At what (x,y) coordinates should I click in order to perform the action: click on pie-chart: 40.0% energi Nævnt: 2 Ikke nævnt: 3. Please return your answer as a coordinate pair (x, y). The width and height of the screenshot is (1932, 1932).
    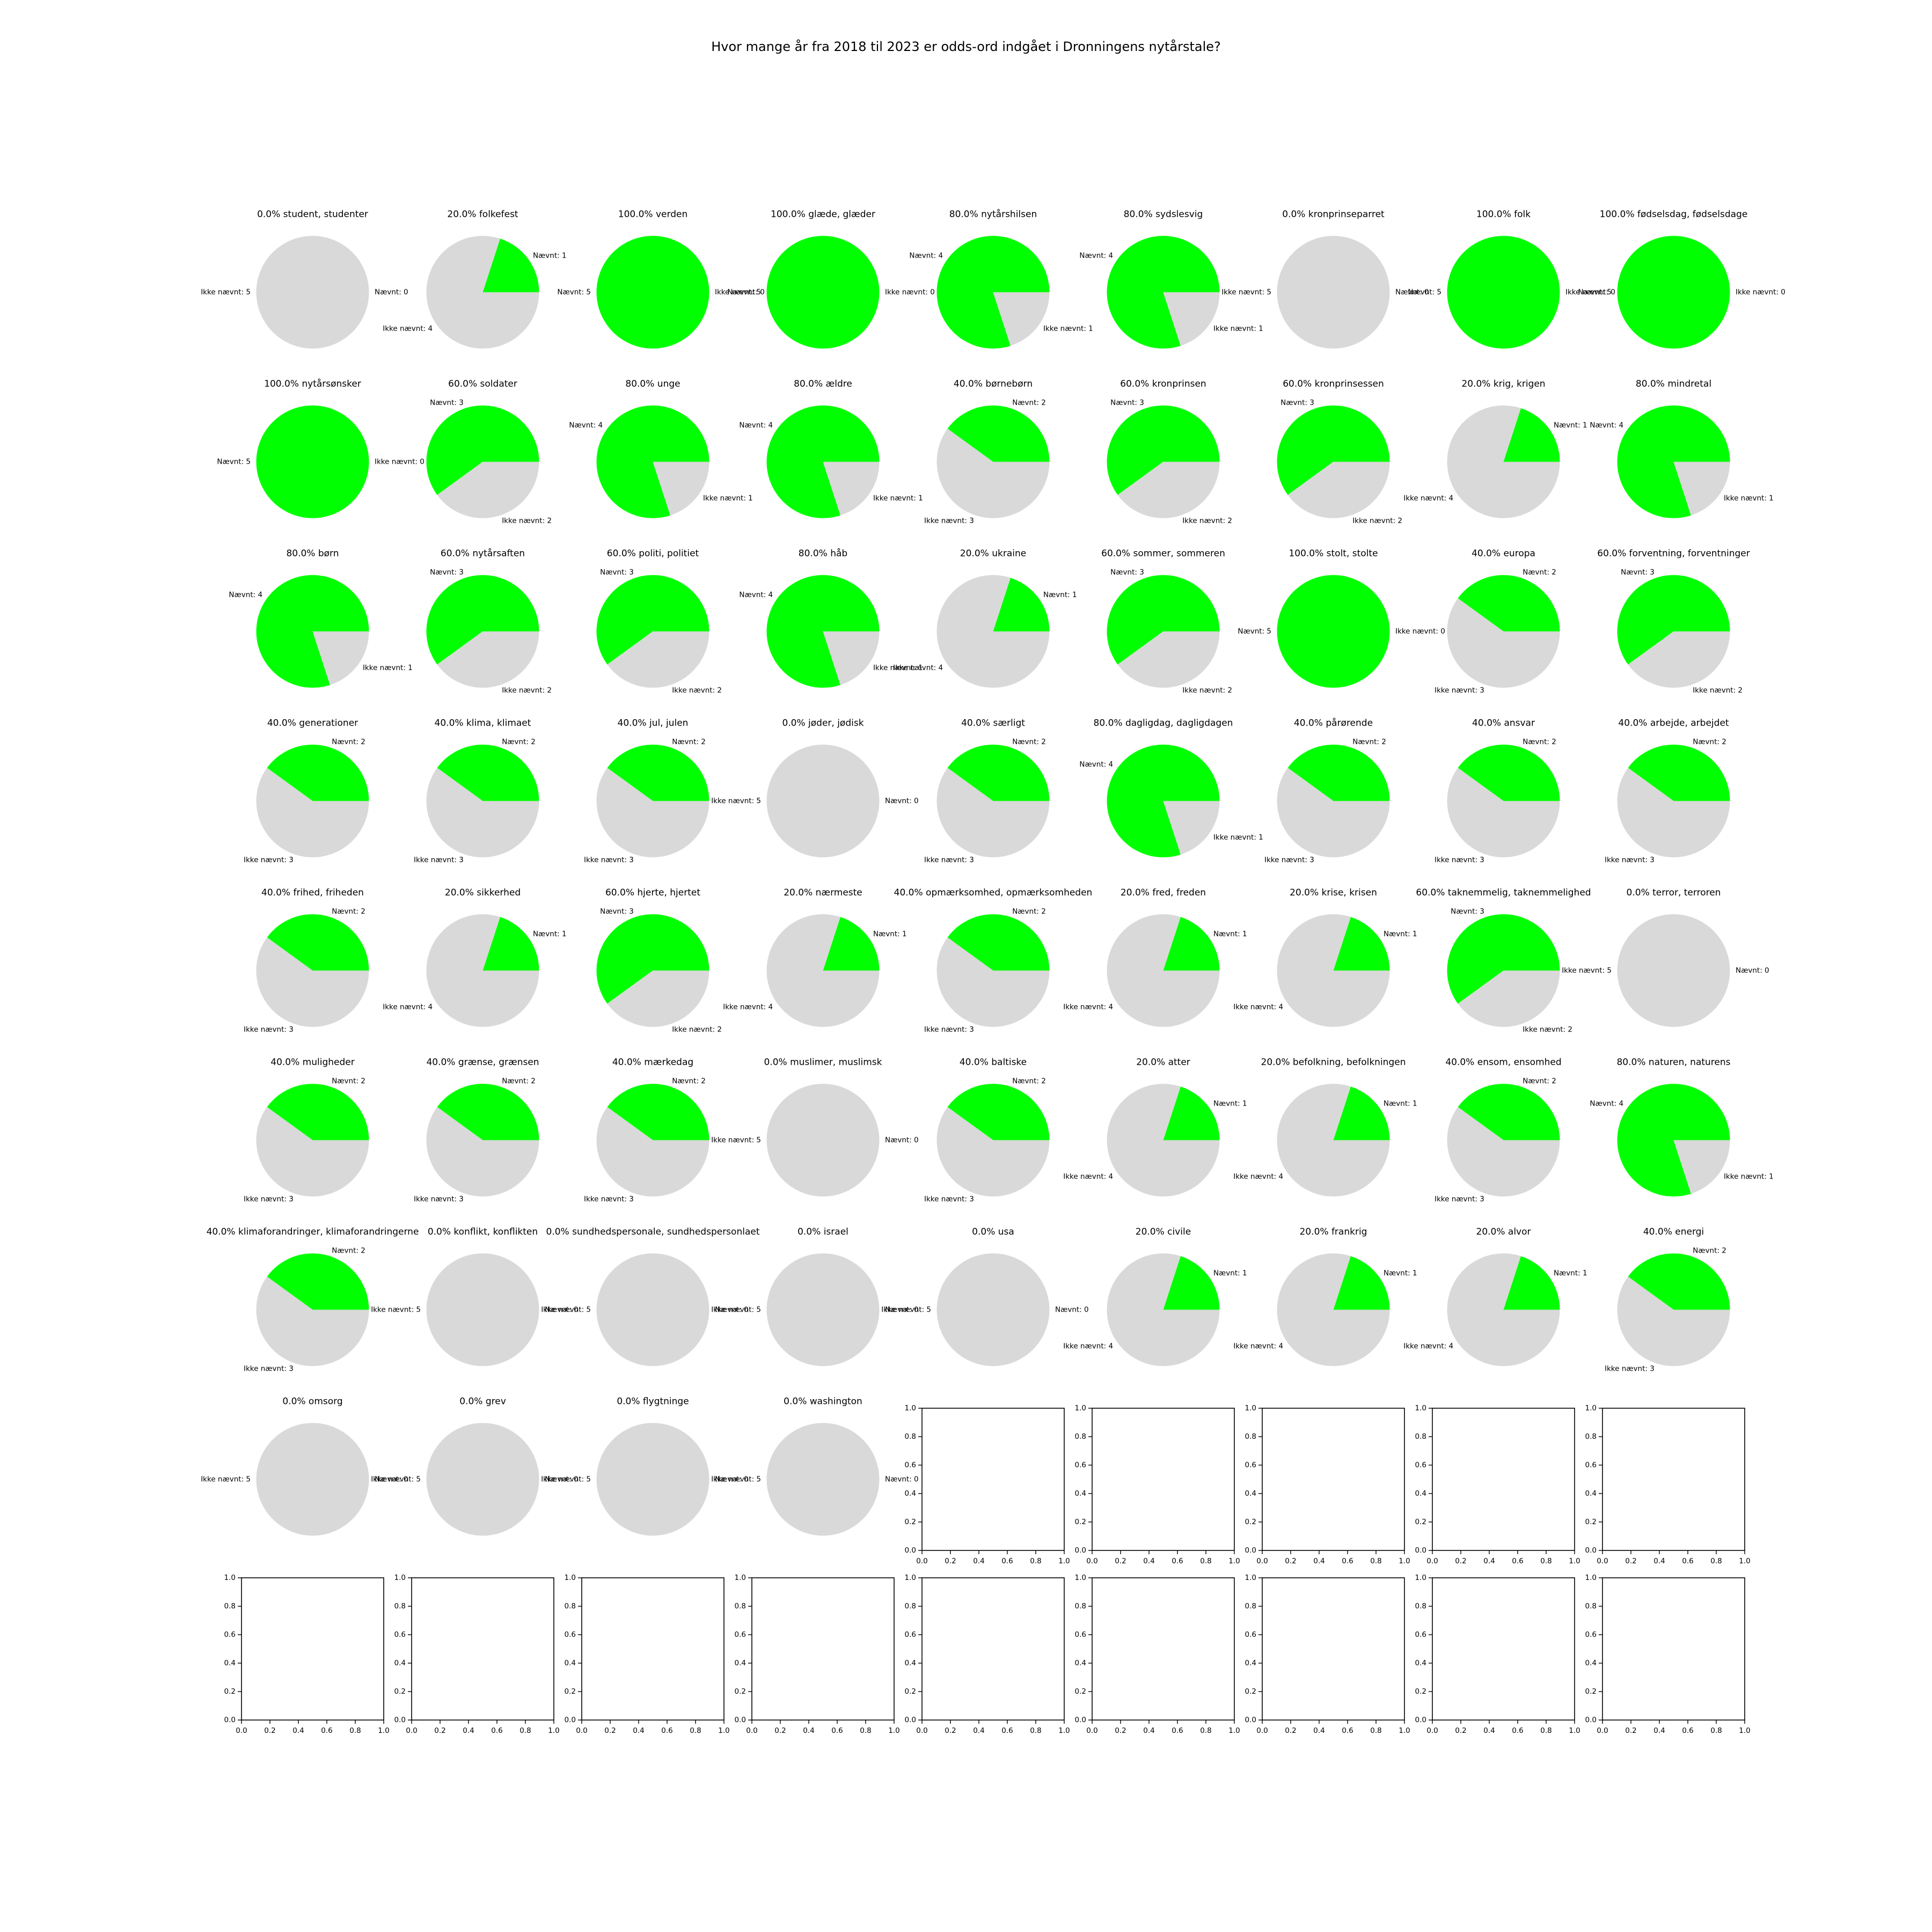
    Looking at the image, I should click on (1667, 1300).